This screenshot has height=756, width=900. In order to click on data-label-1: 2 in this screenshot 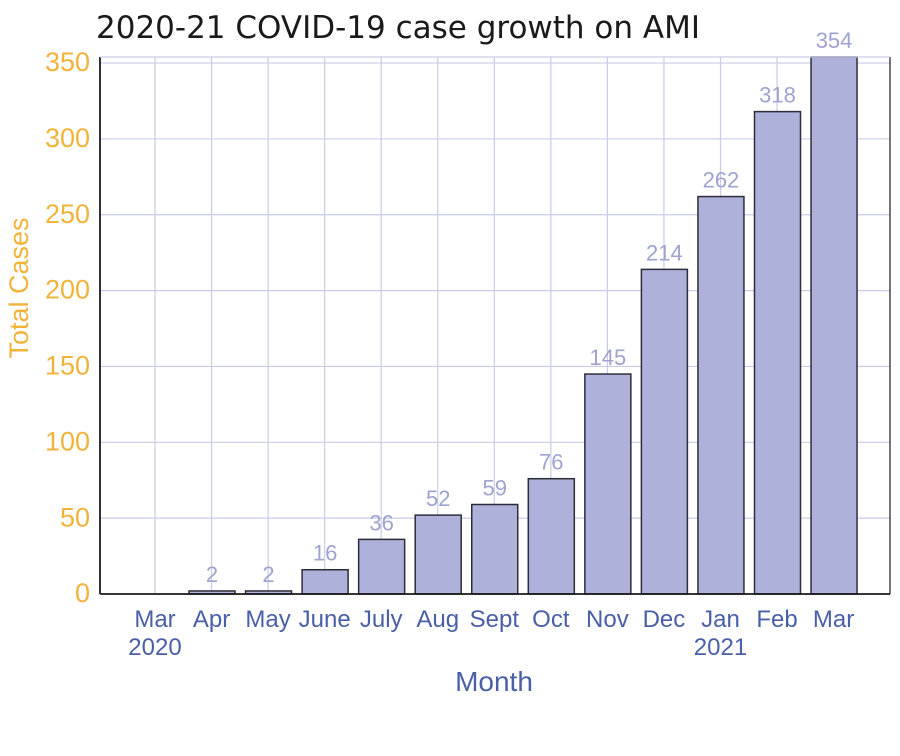, I will do `click(212, 574)`.